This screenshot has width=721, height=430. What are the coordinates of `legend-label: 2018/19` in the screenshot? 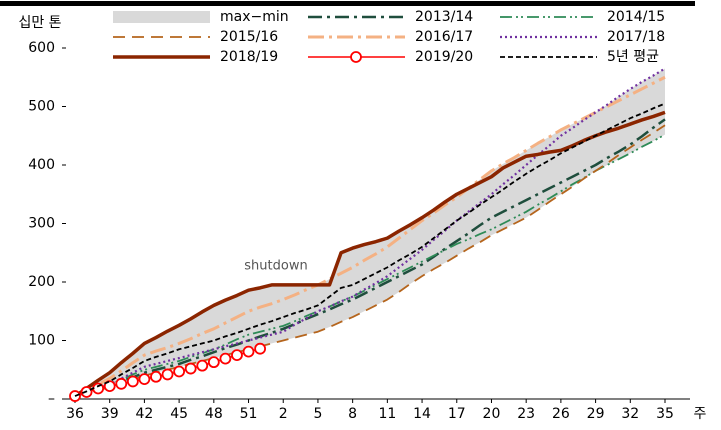 It's located at (249, 57).